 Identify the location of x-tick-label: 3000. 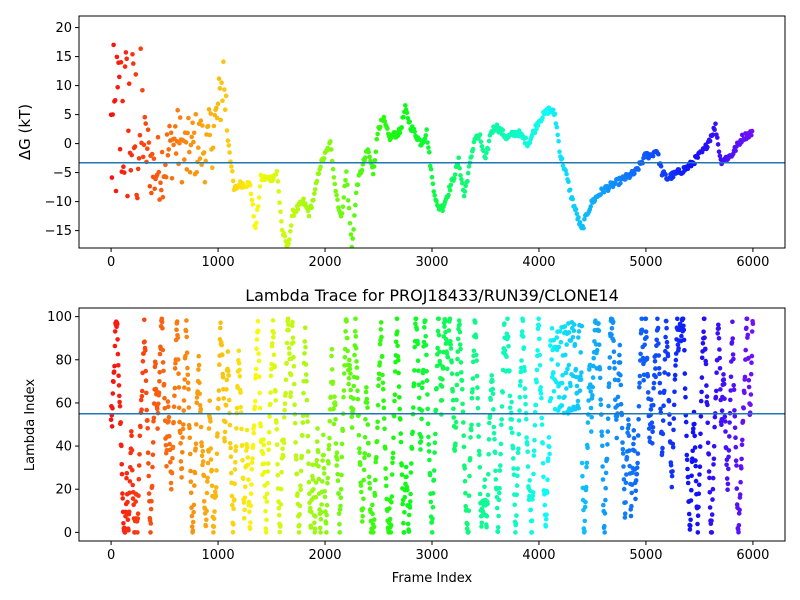
(431, 555).